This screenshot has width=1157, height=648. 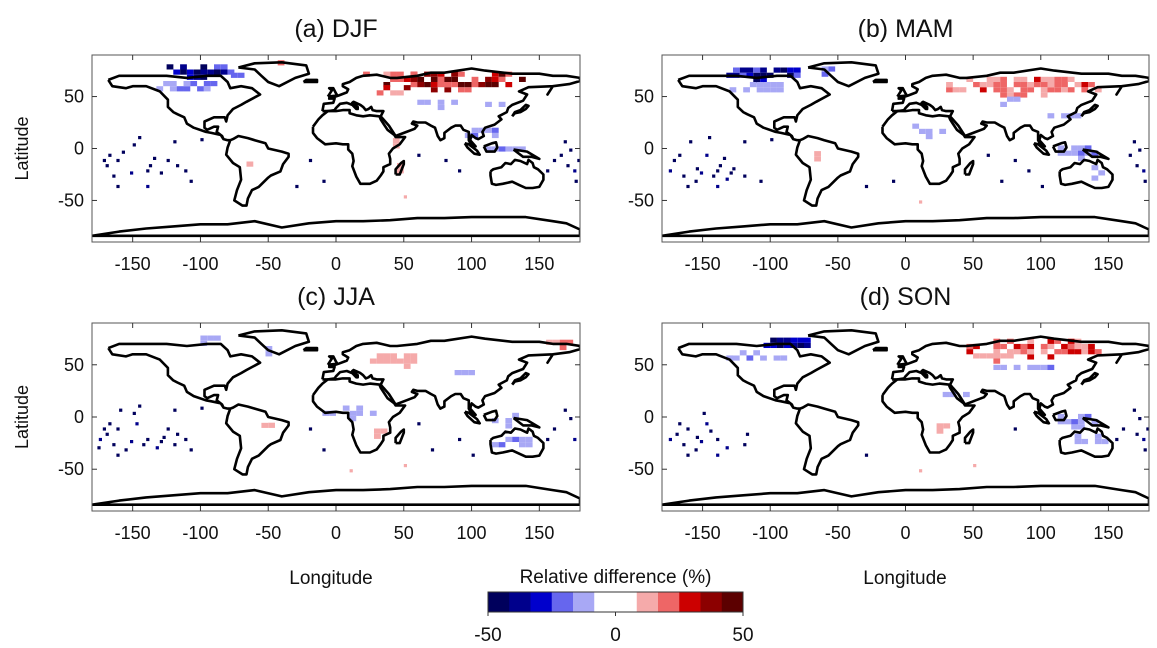 What do you see at coordinates (330, 578) in the screenshot?
I see `x-axis-label-left: Longitude` at bounding box center [330, 578].